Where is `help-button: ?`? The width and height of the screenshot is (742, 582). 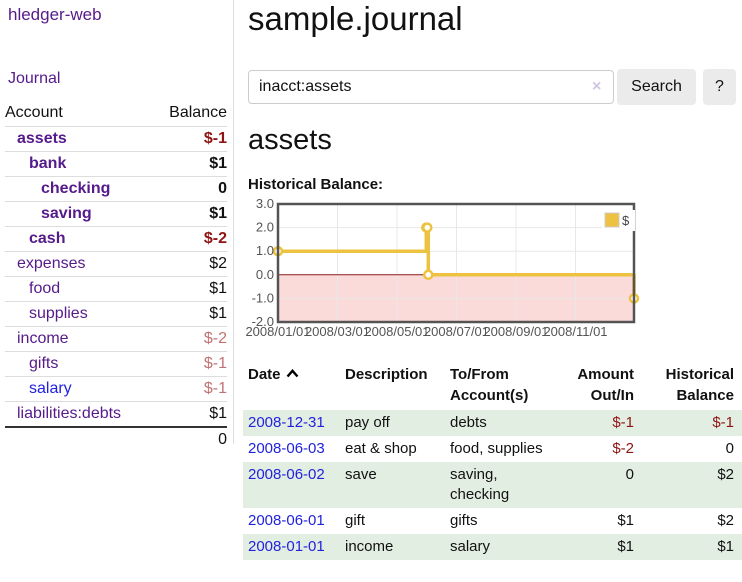 help-button: ? is located at coordinates (719, 87).